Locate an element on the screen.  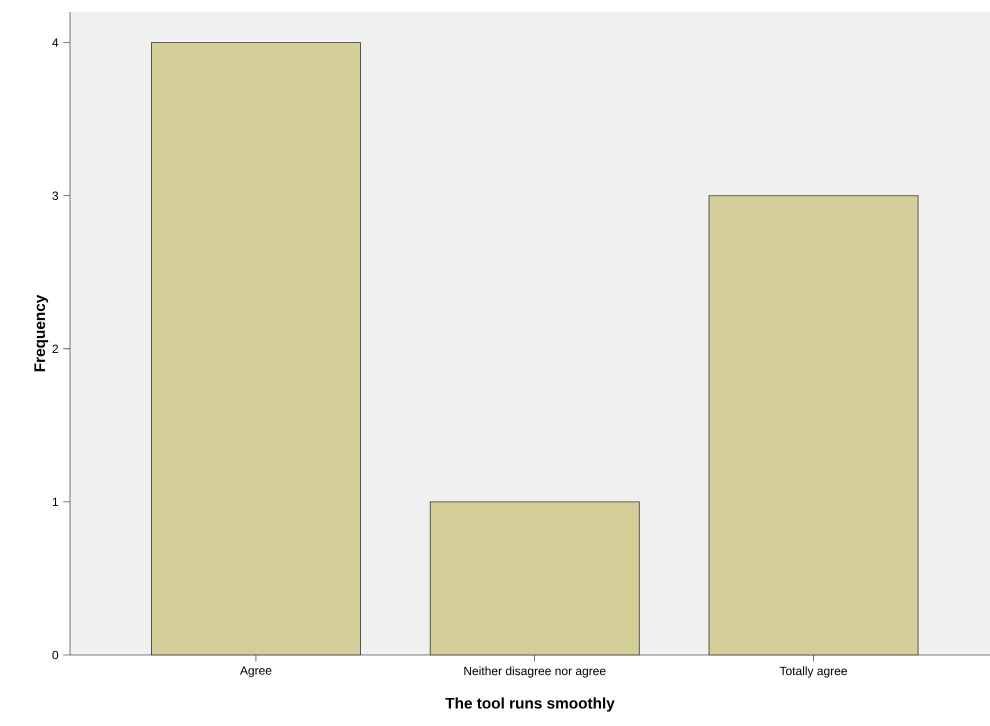
y-tick-label: 1 is located at coordinates (55, 502).